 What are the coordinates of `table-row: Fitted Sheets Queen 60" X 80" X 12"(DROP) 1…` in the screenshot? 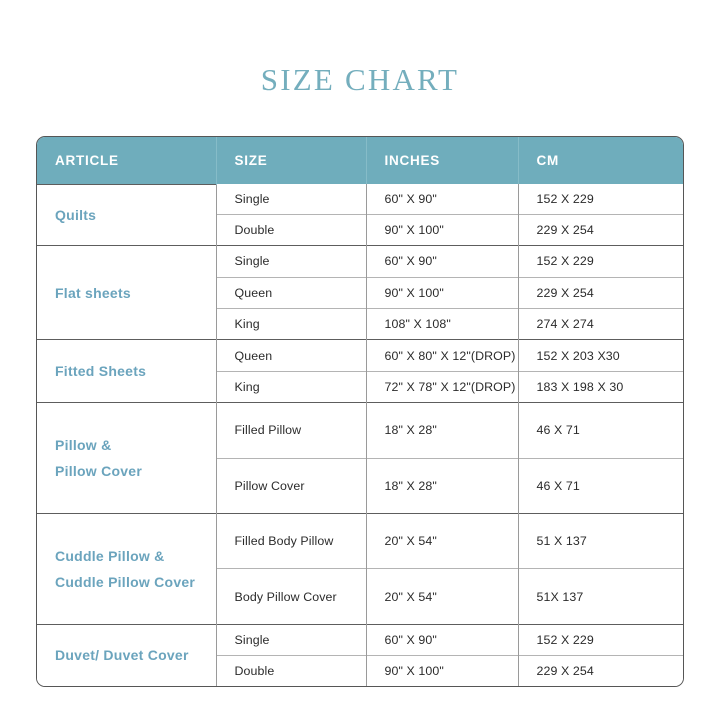 It's located at (360, 371).